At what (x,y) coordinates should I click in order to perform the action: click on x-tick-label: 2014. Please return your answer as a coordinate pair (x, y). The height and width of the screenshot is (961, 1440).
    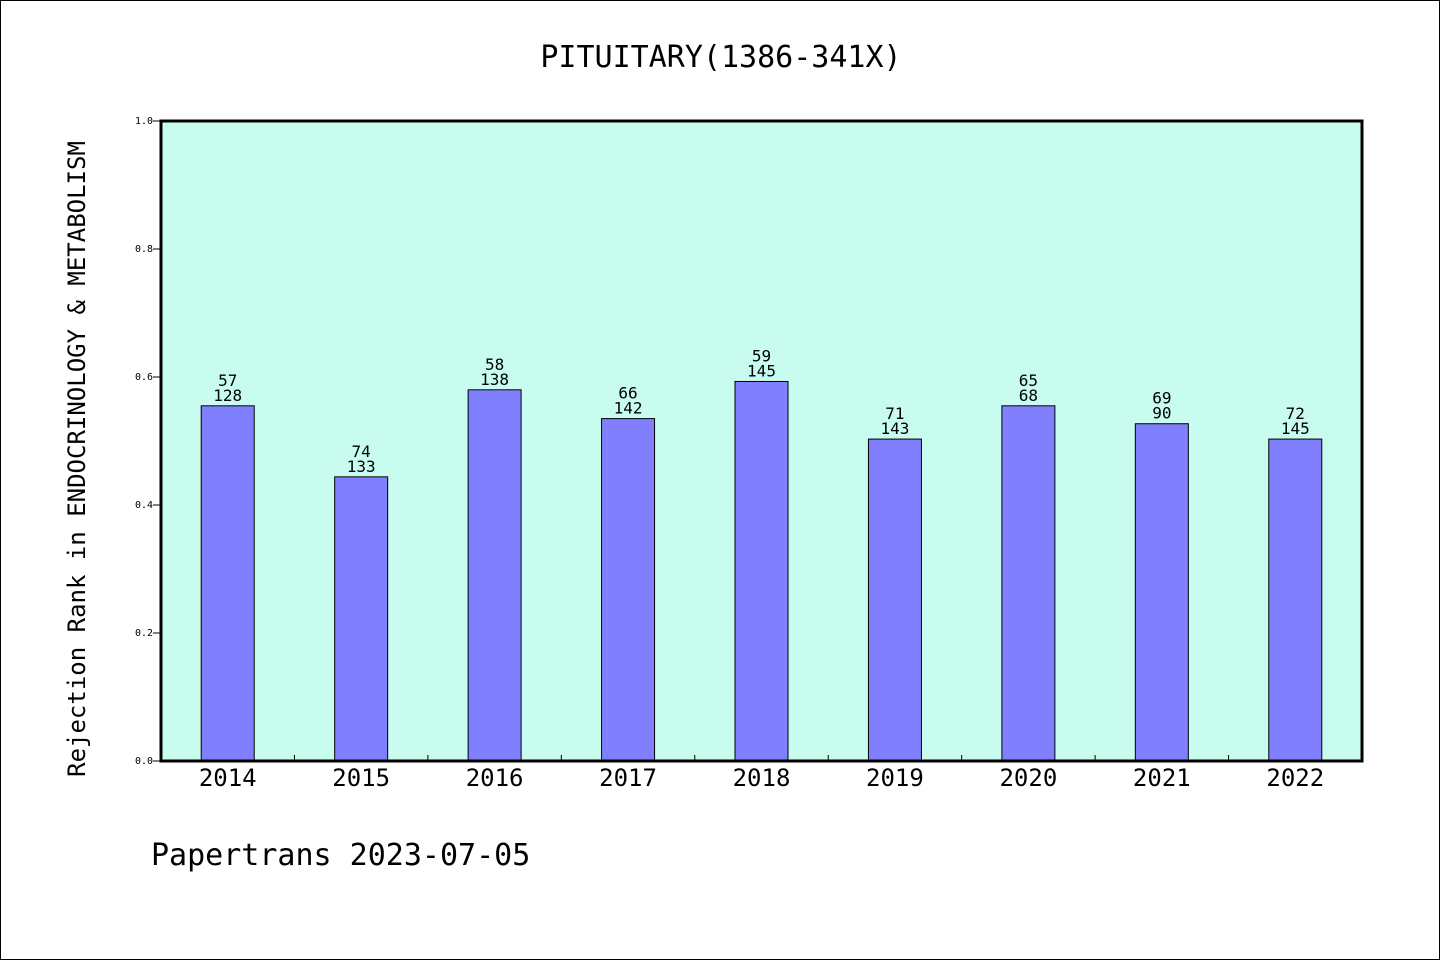
    Looking at the image, I should click on (228, 778).